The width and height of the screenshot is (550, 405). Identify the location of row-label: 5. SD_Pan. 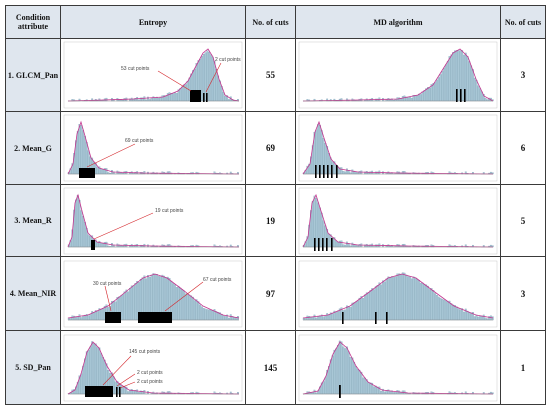
(33, 368).